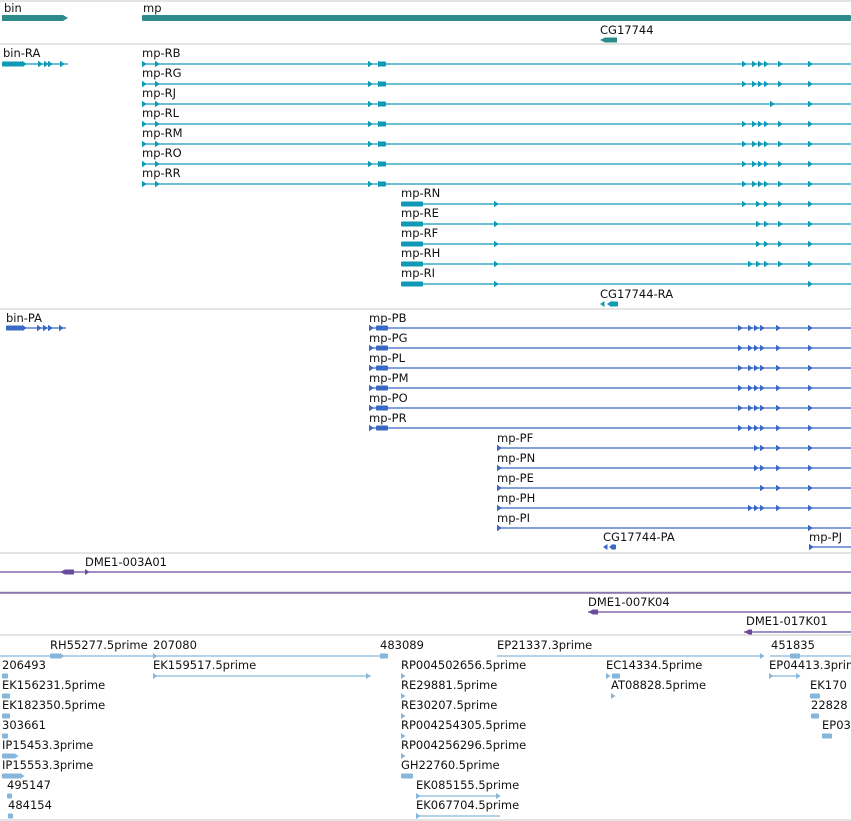  Describe the element at coordinates (674, 461) in the screenshot. I see `protein-mp-pn: mp-PN` at that location.